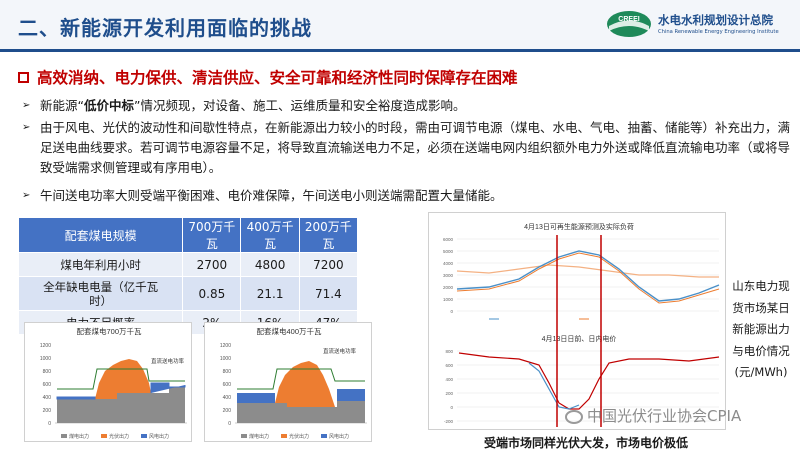 This screenshot has height=450, width=800. What do you see at coordinates (108, 105) in the screenshot?
I see `bullet-bold: 低价中标` at bounding box center [108, 105].